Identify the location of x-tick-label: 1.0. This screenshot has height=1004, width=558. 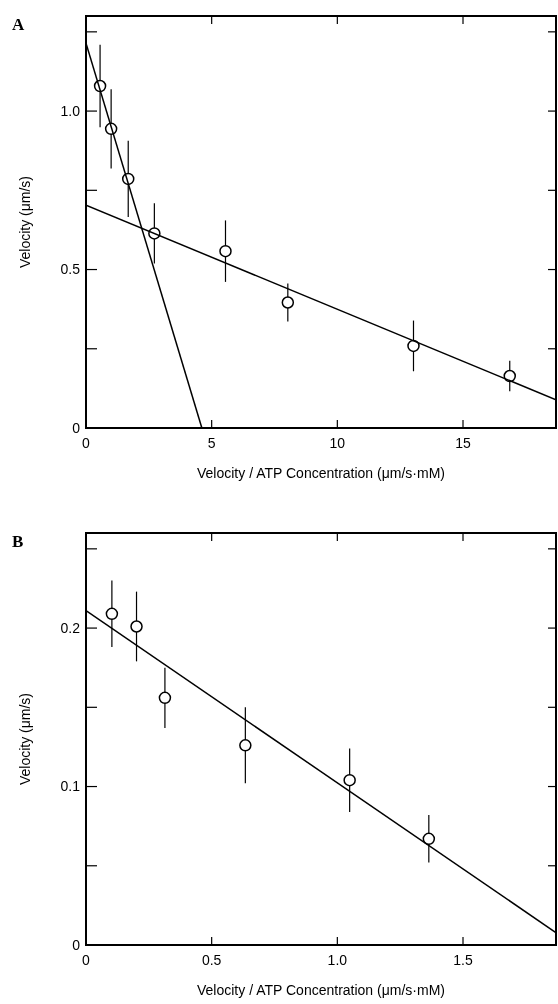
(337, 960).